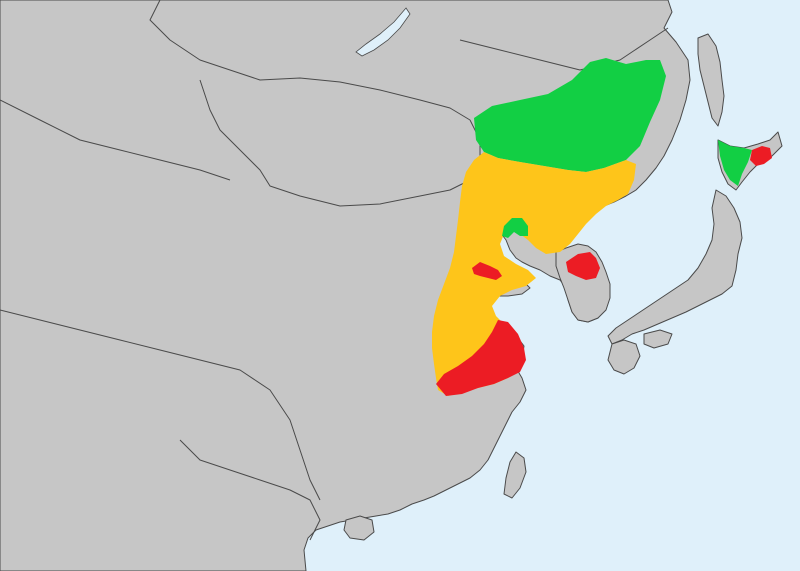  What do you see at coordinates (481, 358) in the screenshot?
I see `region-jiangsu-coast` at bounding box center [481, 358].